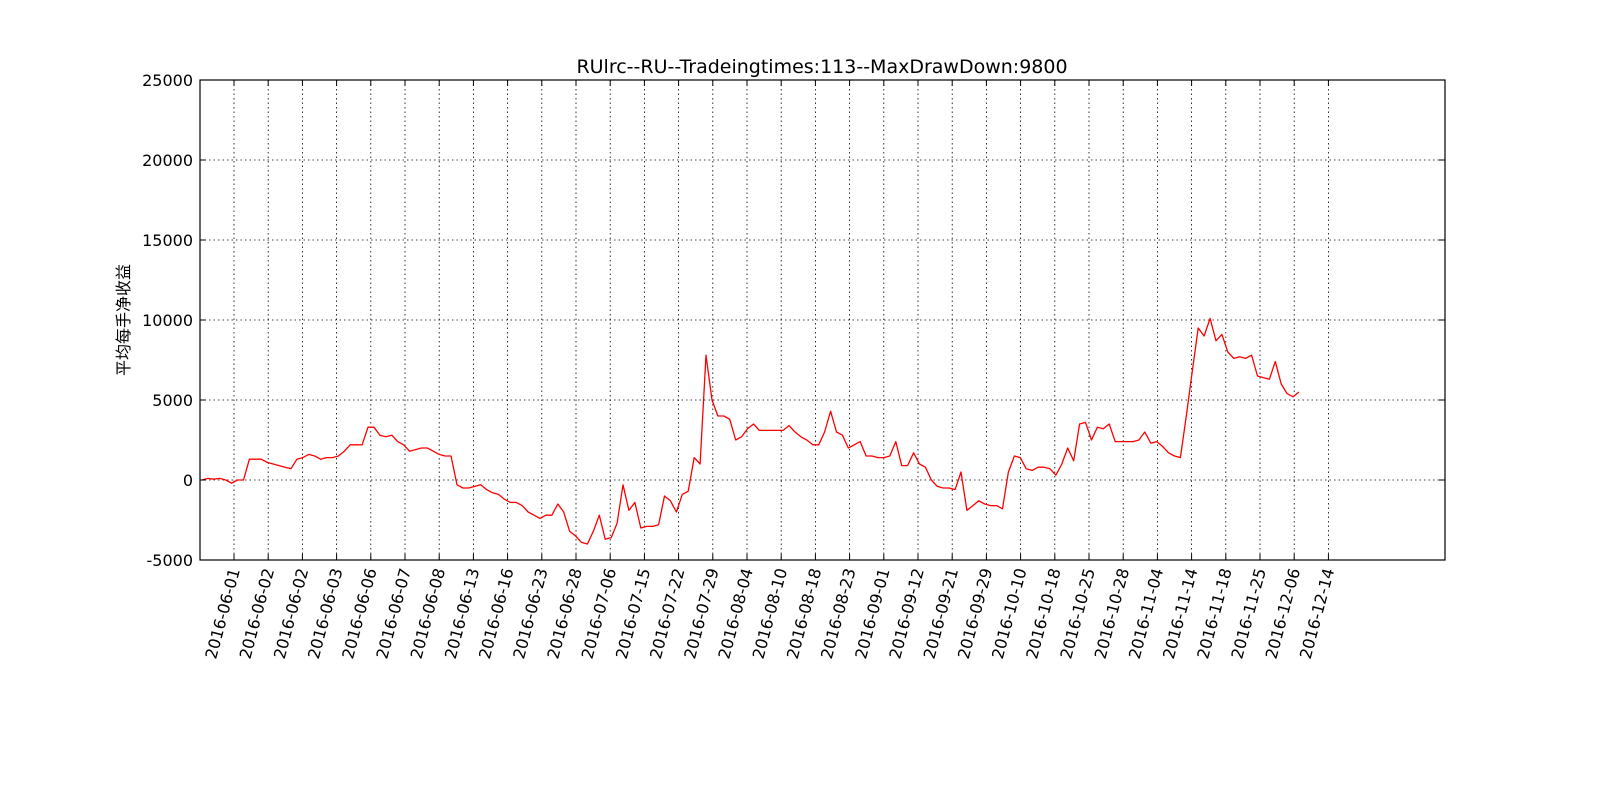 The width and height of the screenshot is (1600, 800). Describe the element at coordinates (123, 320) in the screenshot. I see `y-axis-label: 平均每手净收益` at that location.